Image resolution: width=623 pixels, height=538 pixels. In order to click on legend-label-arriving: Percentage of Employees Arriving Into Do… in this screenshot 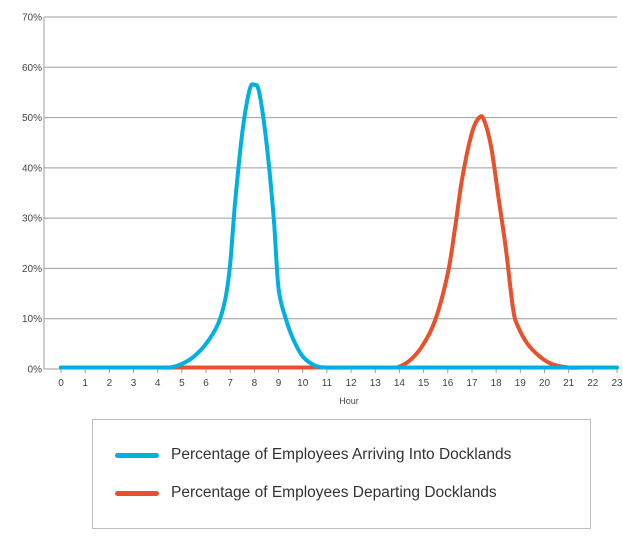, I will do `click(341, 454)`.